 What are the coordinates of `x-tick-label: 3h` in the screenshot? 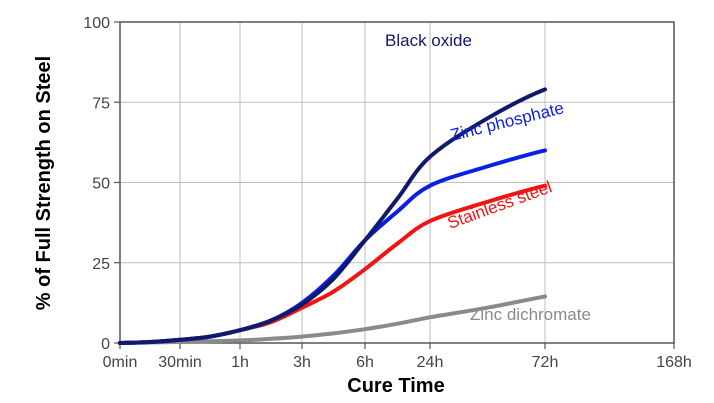 It's located at (302, 362).